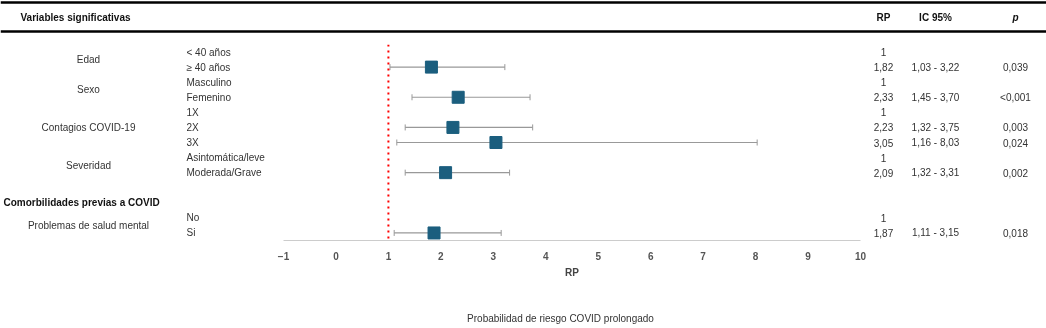  Describe the element at coordinates (703, 256) in the screenshot. I see `x-tick-label: 7` at that location.